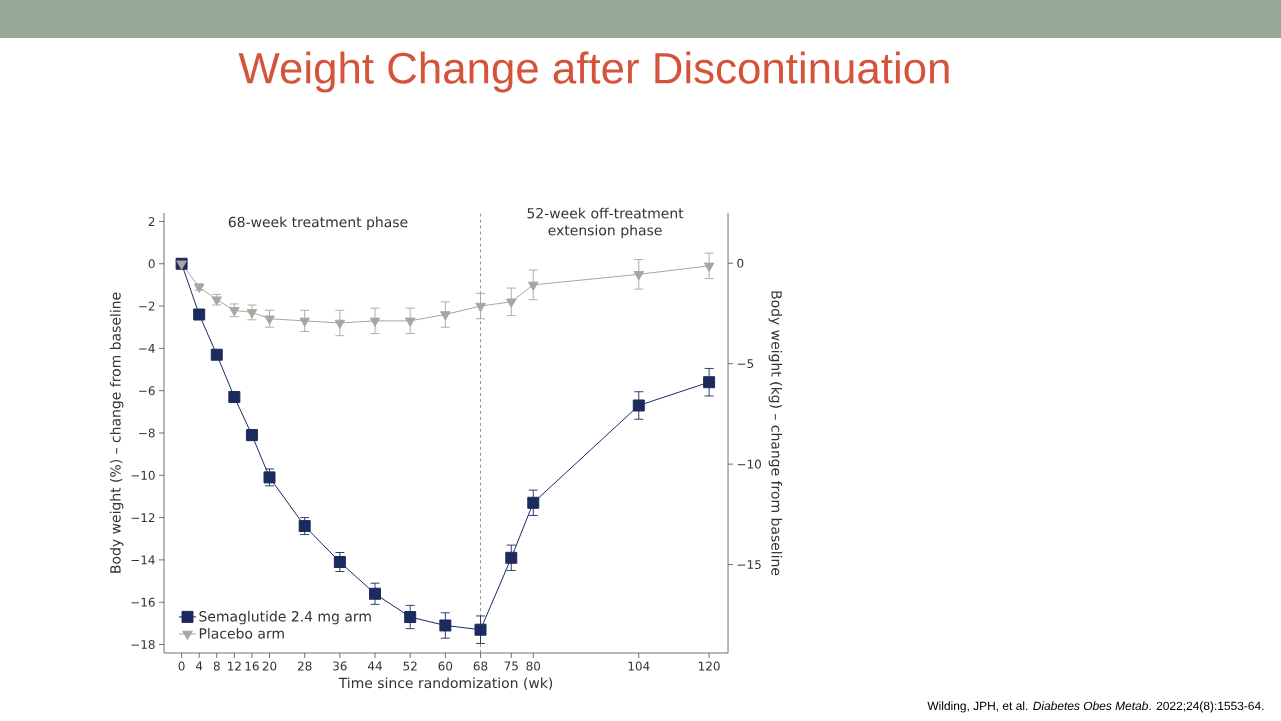 This screenshot has width=1281, height=721. Describe the element at coordinates (593, 72) in the screenshot. I see `chart-title: Weight Change after Discontinuation` at that location.